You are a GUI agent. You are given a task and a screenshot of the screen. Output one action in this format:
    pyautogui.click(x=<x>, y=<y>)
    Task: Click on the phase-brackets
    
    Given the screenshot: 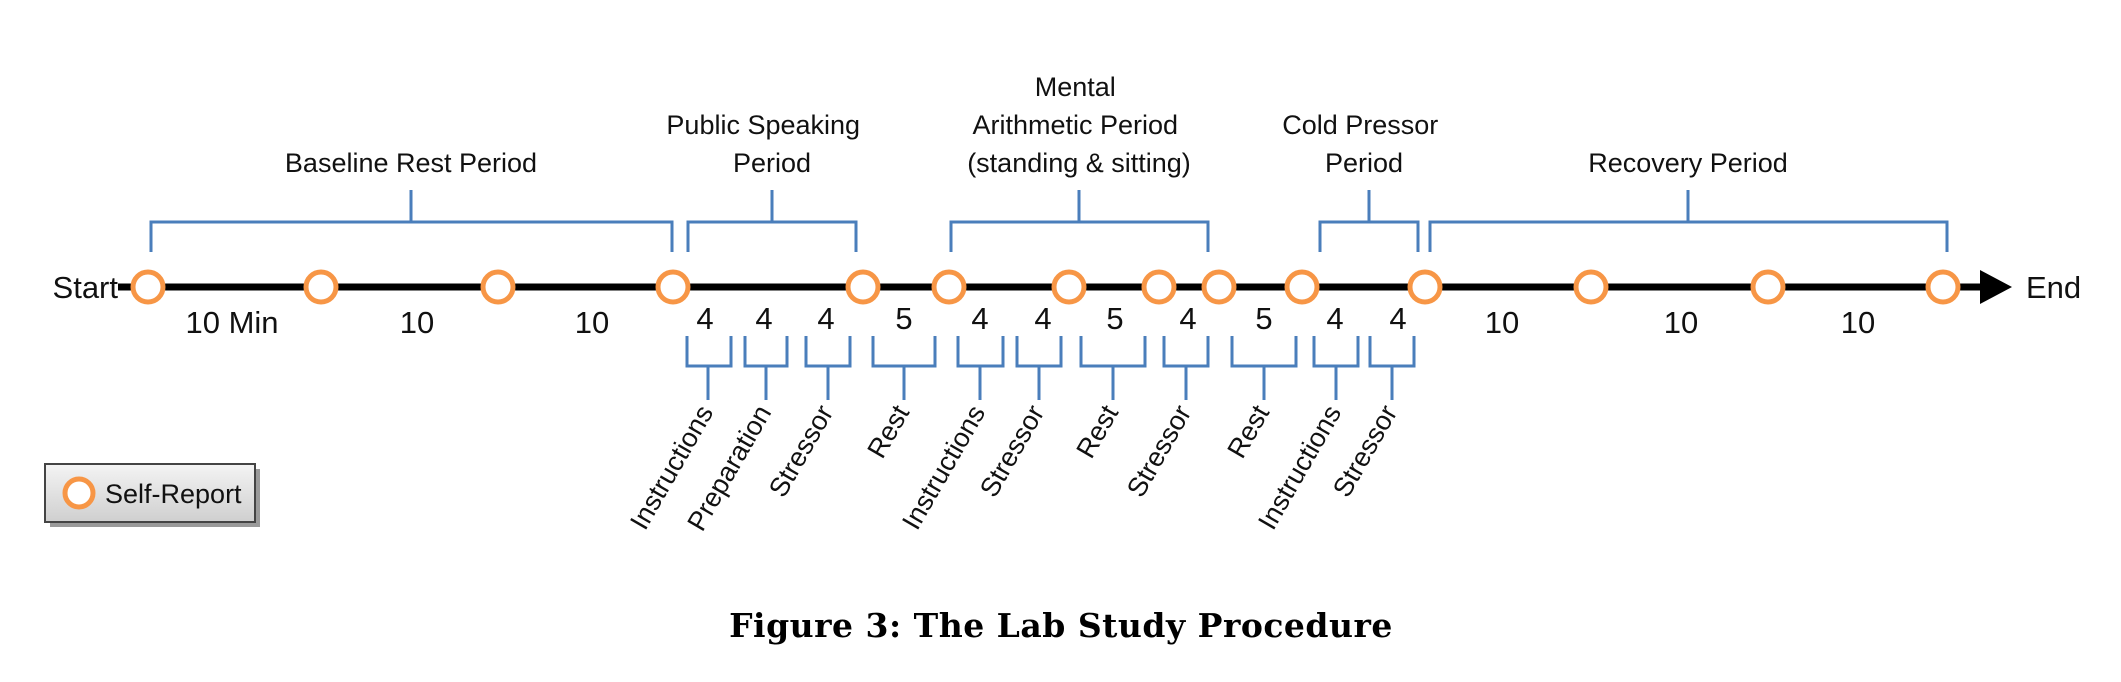 What is the action you would take?
    pyautogui.click(x=1050, y=368)
    